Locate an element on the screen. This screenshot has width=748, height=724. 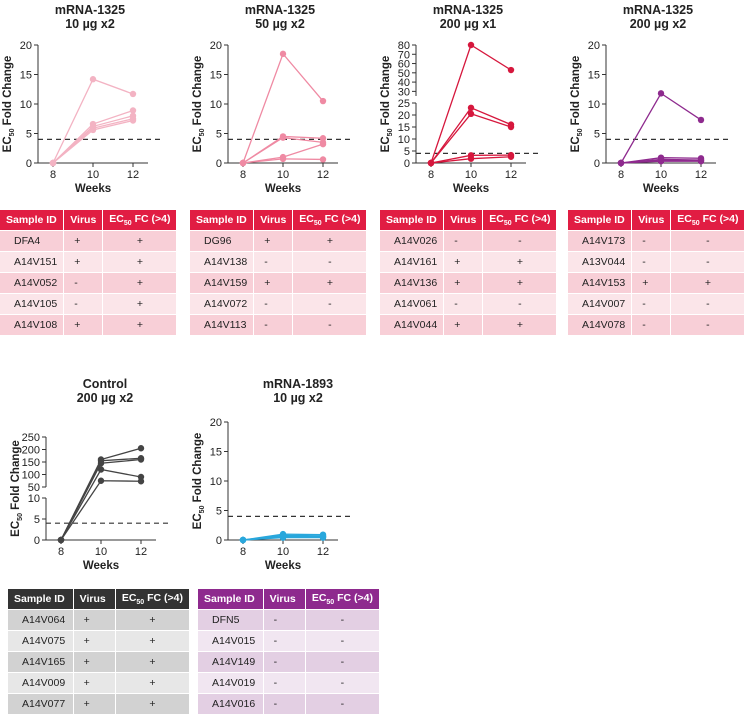
y-tick-label: 60 is located at coordinates (404, 65).